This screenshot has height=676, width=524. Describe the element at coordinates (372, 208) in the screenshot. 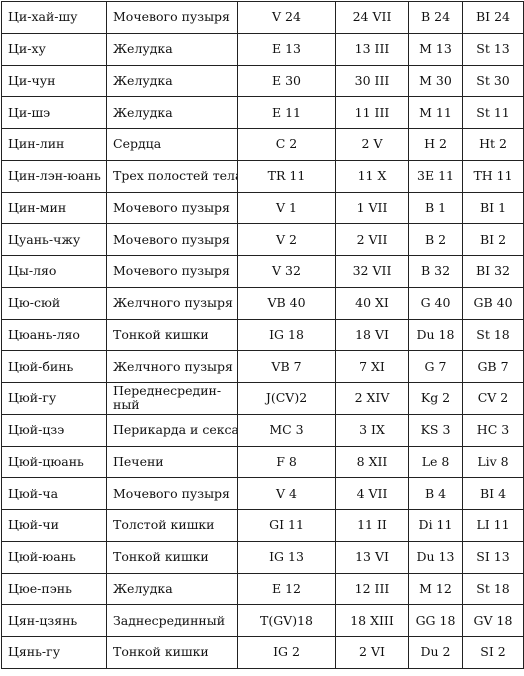

I see `code-roman-cell: 1 VII` at that location.